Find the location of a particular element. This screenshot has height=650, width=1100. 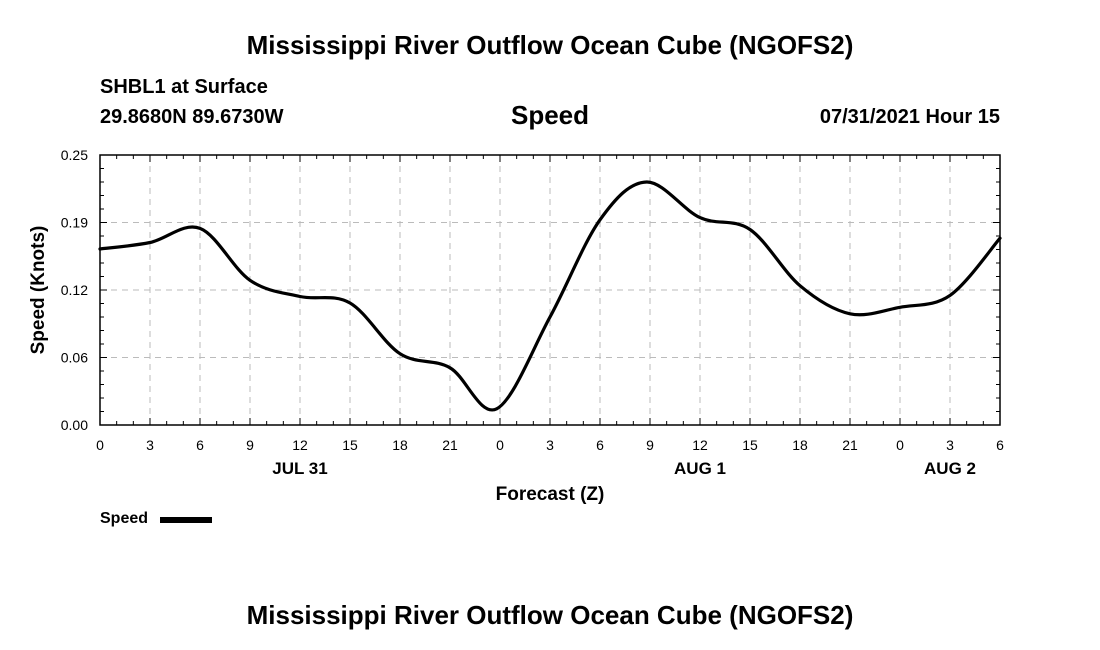

y-tick-label: 0.00 is located at coordinates (74, 425).